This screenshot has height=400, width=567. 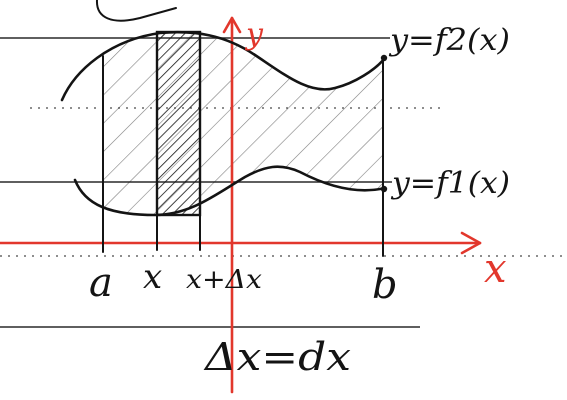 What do you see at coordinates (277, 357) in the screenshot?
I see `differential-note: Δx=dx` at bounding box center [277, 357].